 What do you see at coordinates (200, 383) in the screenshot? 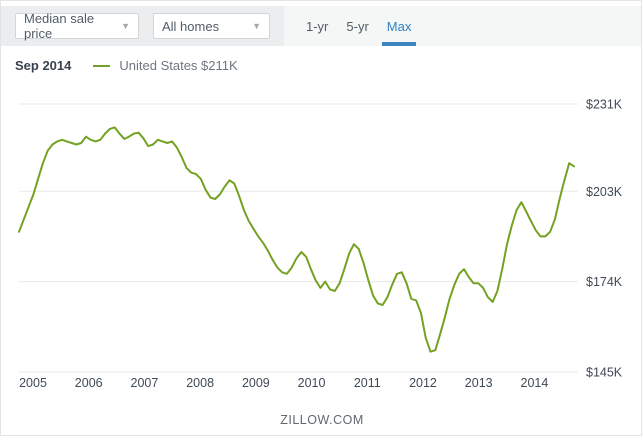
I see `x-tick-label: 2008` at bounding box center [200, 383].